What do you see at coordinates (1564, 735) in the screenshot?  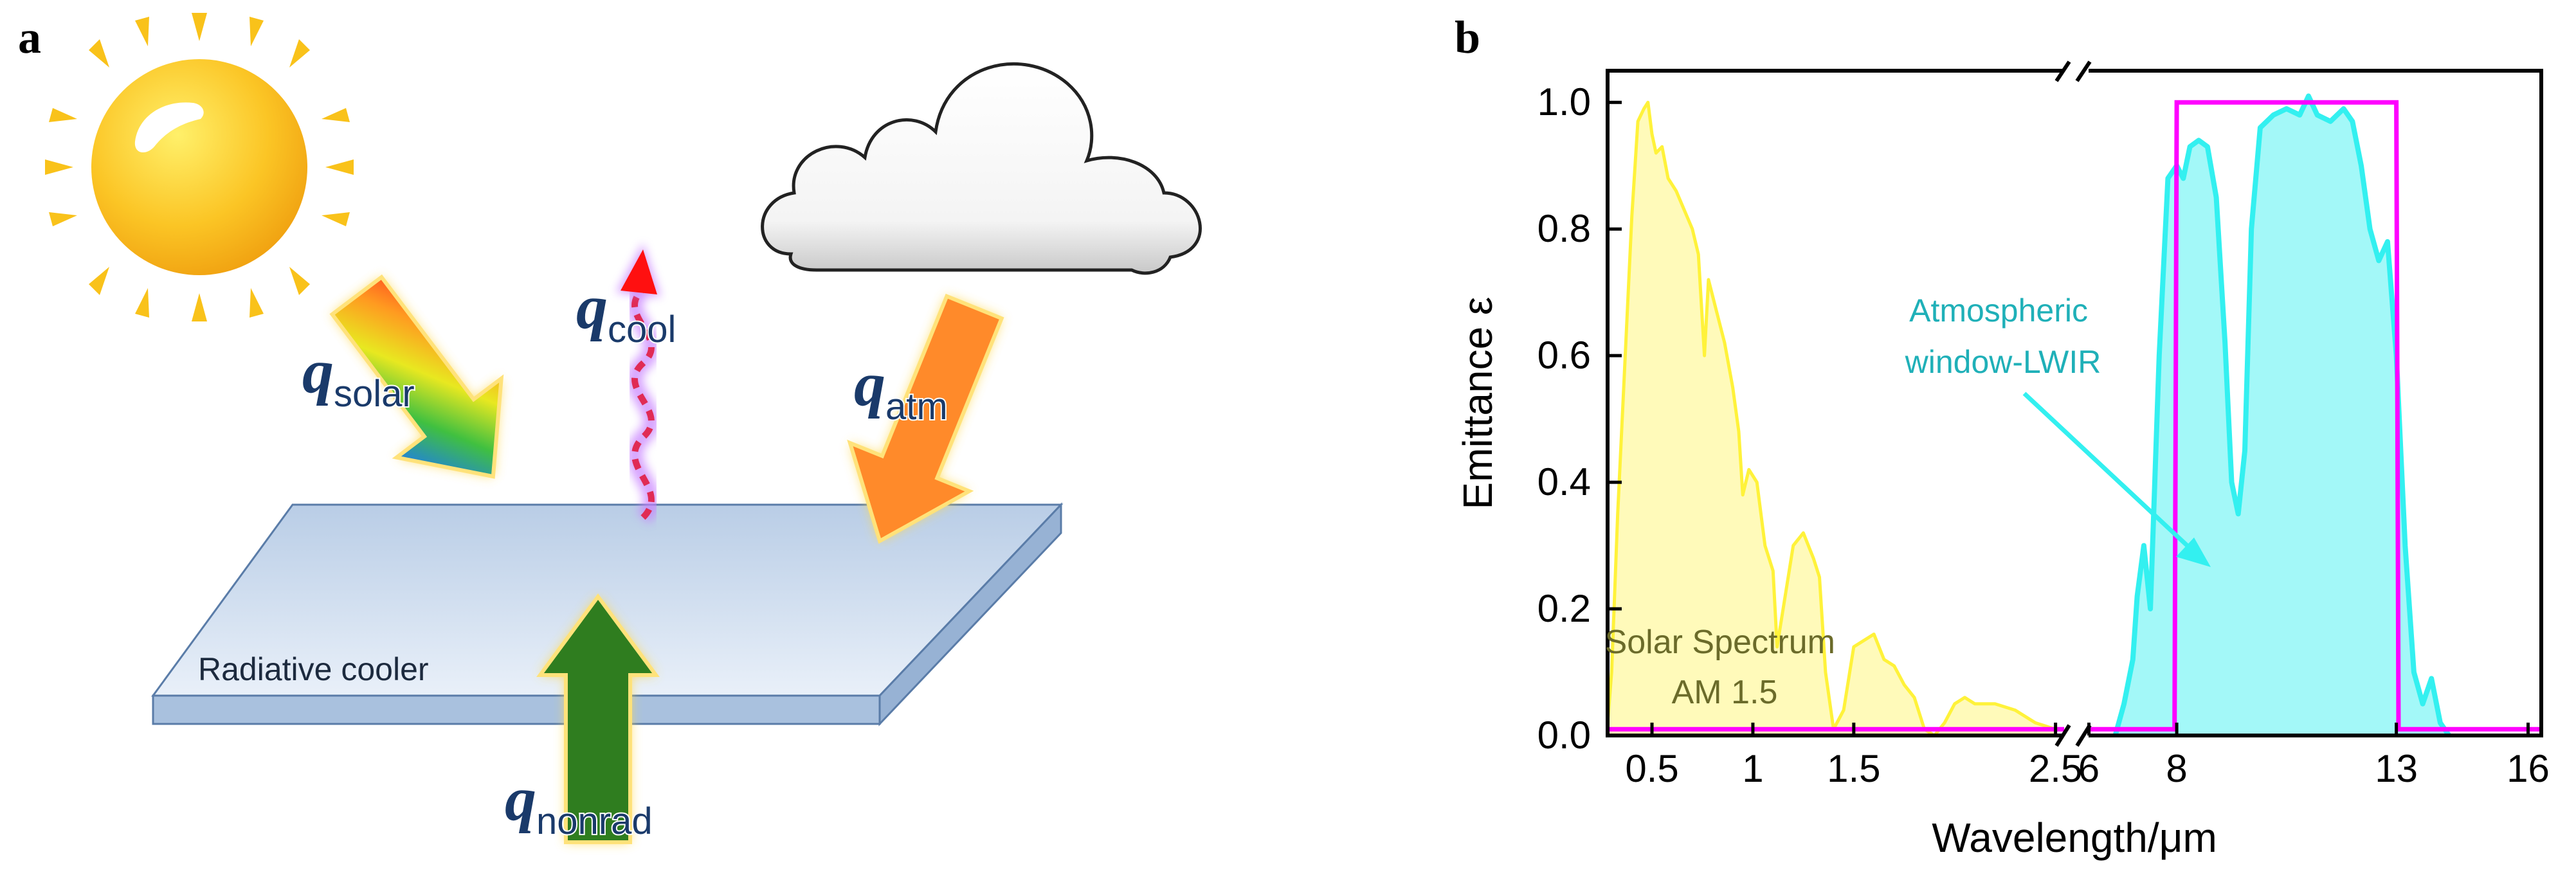 I see `y-tick-label: 0.0` at bounding box center [1564, 735].